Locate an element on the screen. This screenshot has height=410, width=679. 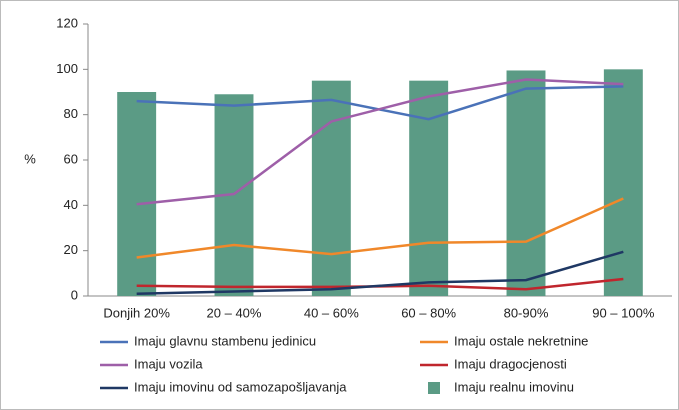
legend-label: Imaju dragocjenosti is located at coordinates (510, 363).